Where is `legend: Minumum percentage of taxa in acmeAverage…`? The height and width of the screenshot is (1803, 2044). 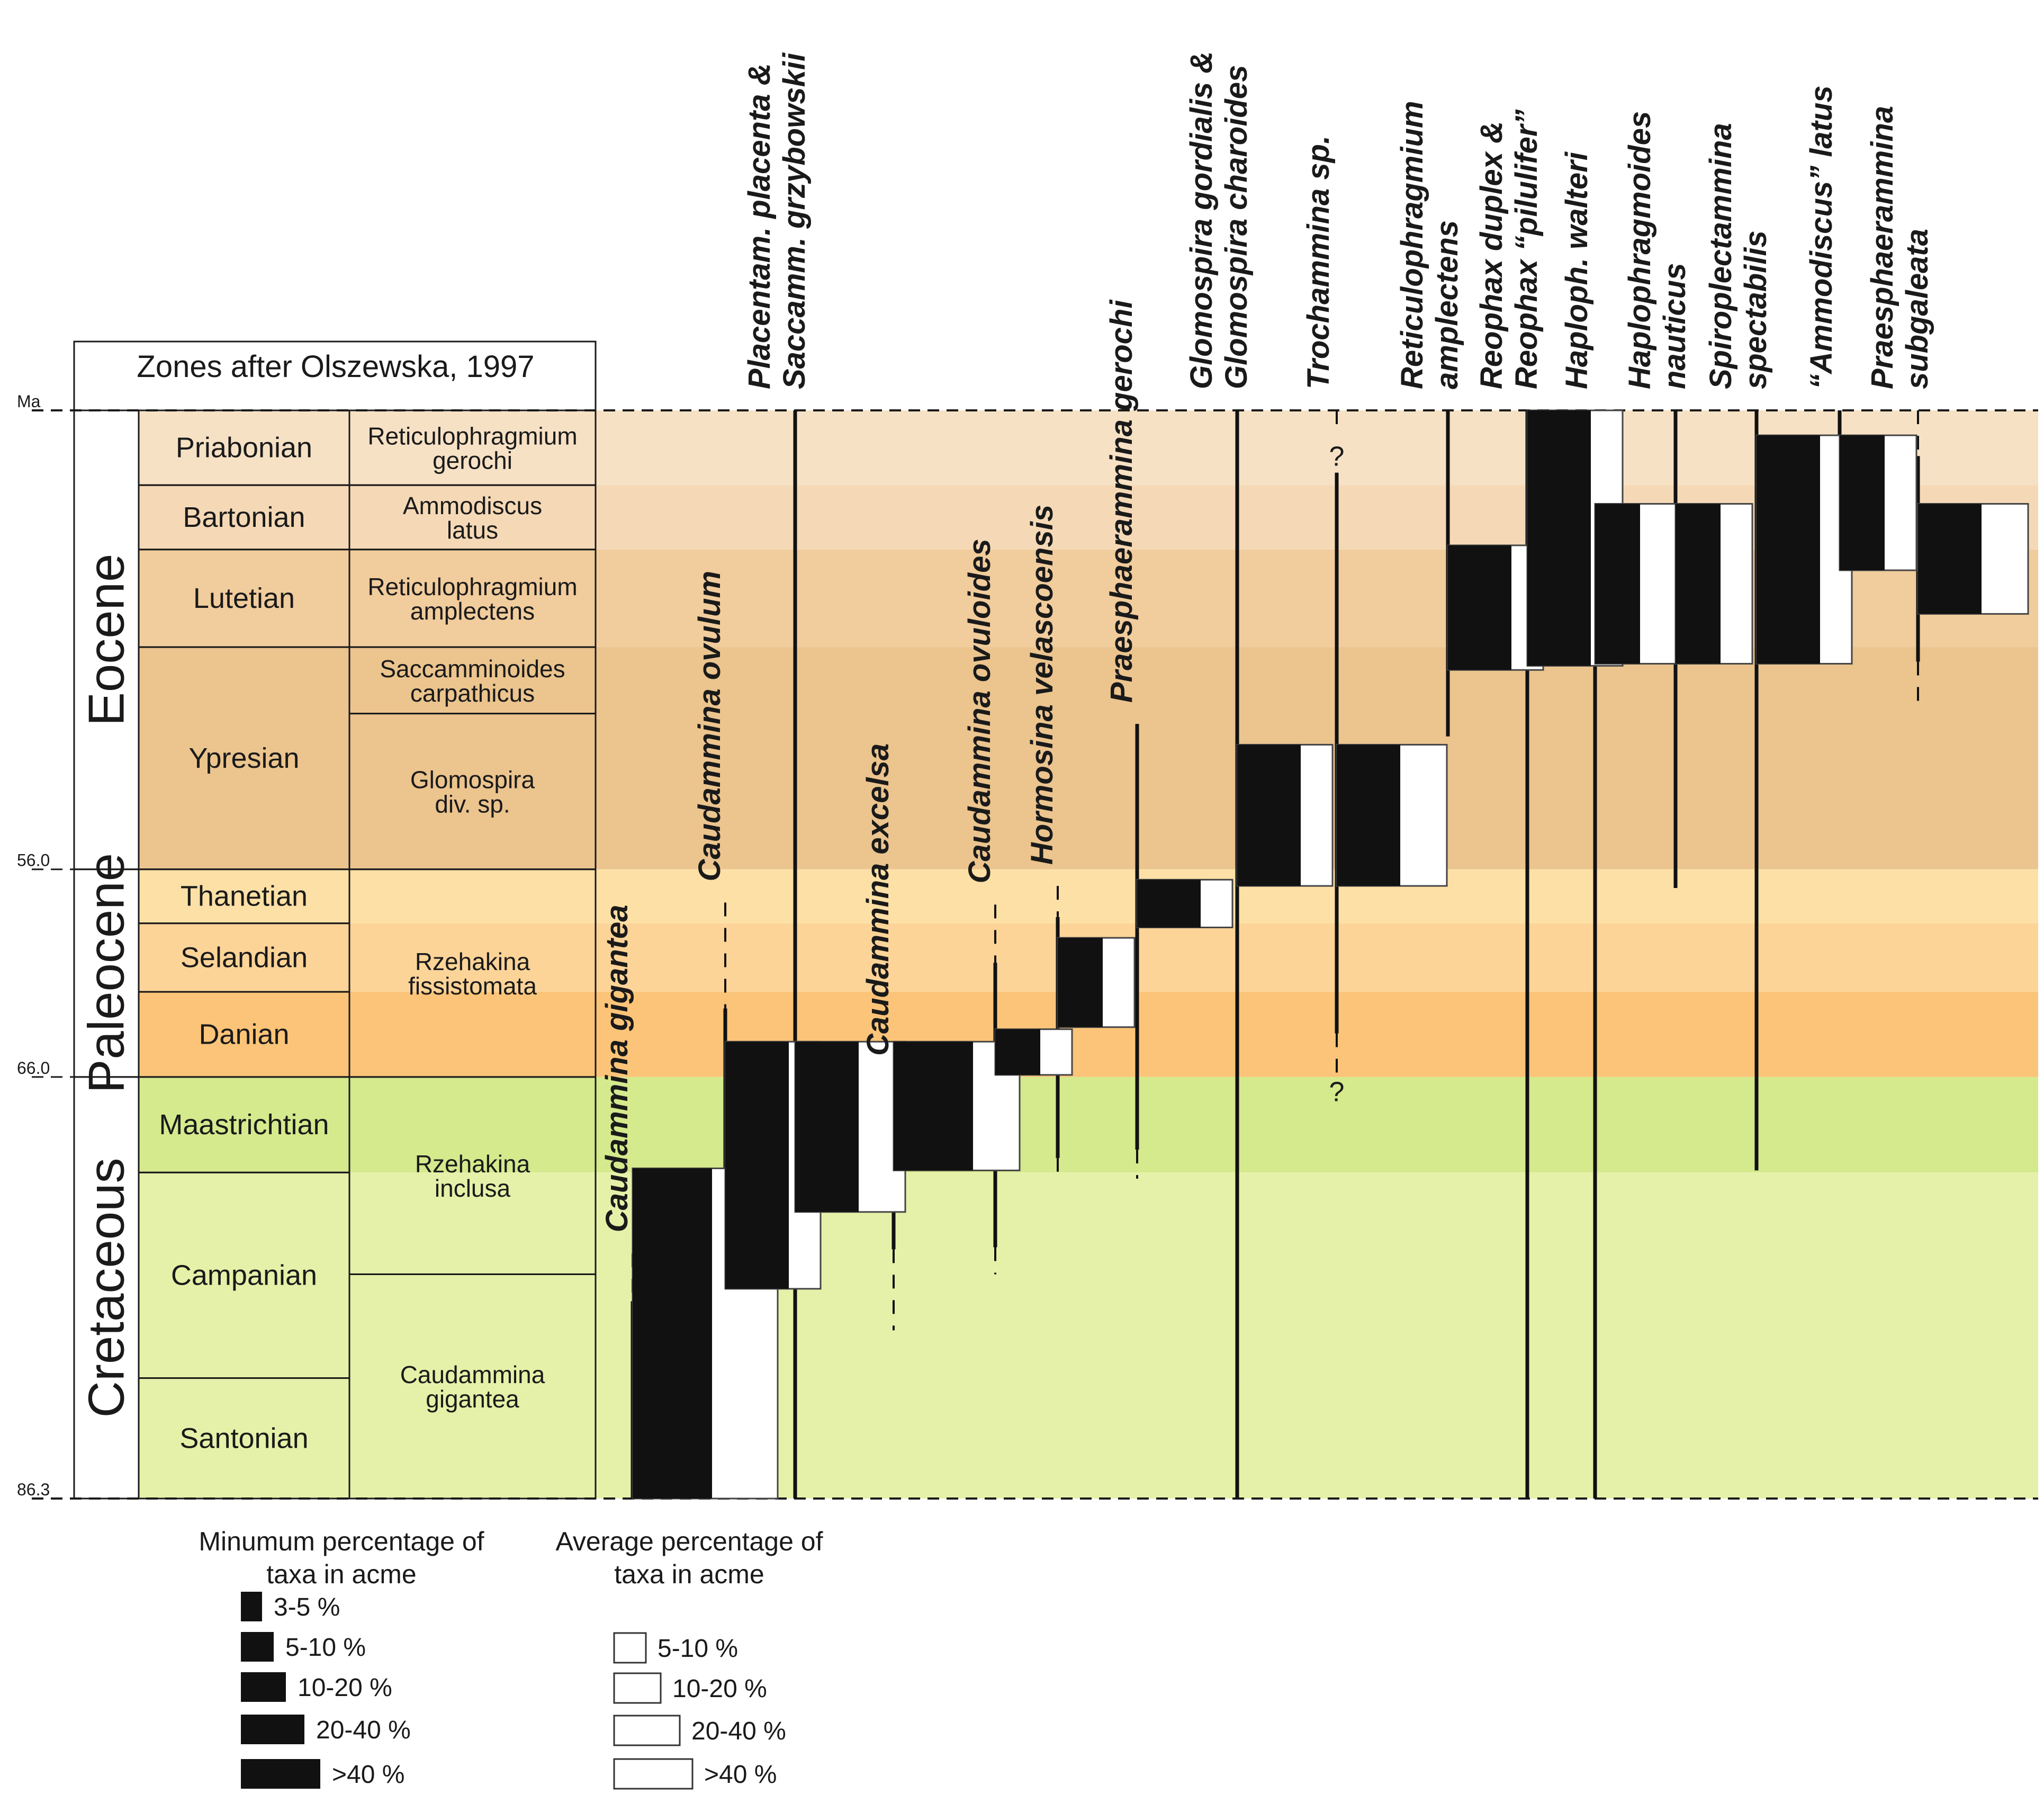
legend: Minumum percentage of taxa in acmeAverage… is located at coordinates (511, 1658).